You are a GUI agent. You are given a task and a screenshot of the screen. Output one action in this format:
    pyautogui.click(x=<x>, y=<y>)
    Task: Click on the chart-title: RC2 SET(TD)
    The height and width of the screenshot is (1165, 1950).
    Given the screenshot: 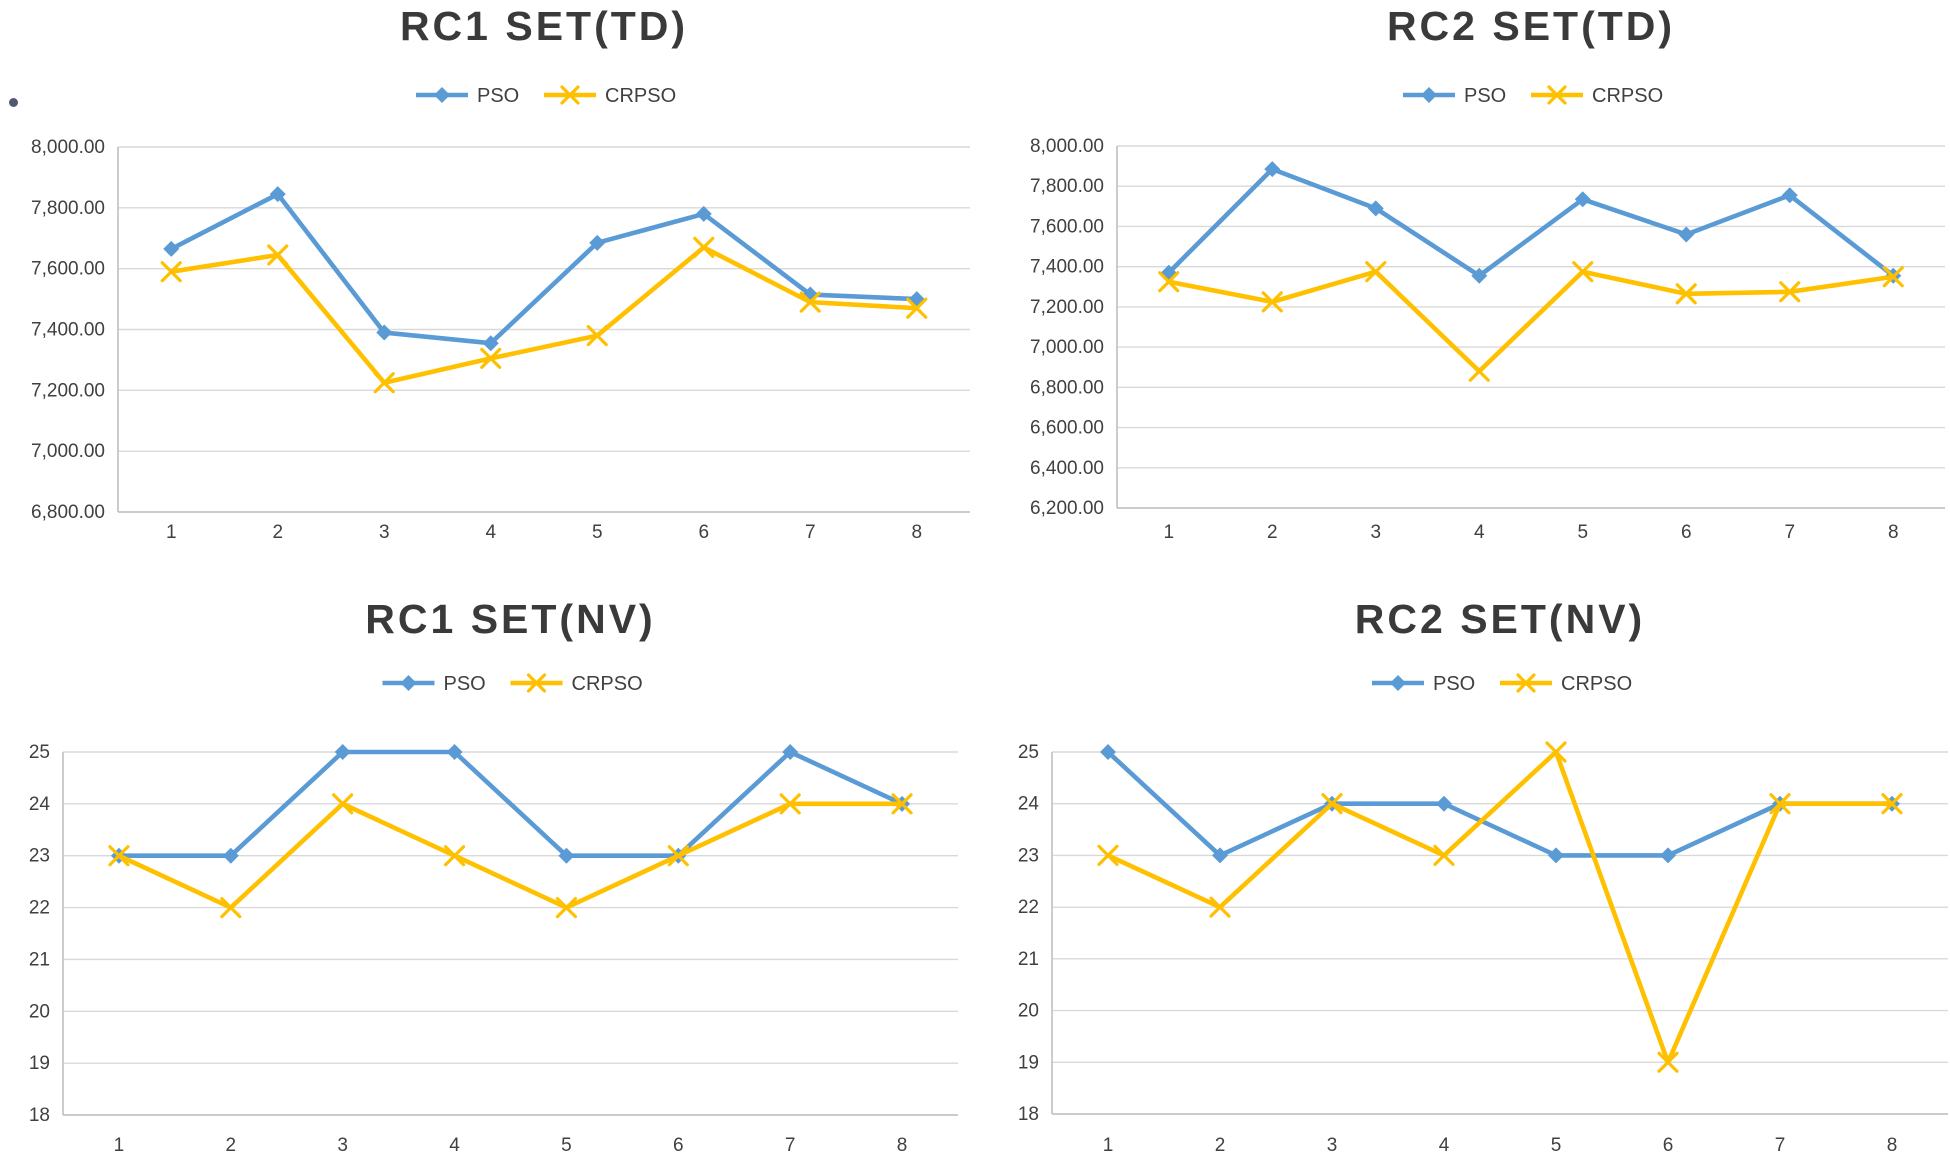 What is the action you would take?
    pyautogui.click(x=1531, y=26)
    